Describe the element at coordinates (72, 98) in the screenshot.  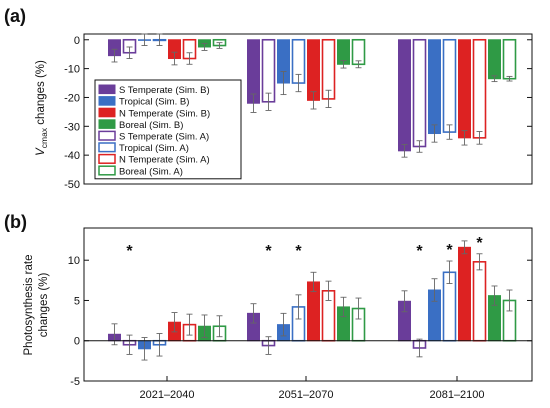
I see `y-tick-label: -20` at that location.